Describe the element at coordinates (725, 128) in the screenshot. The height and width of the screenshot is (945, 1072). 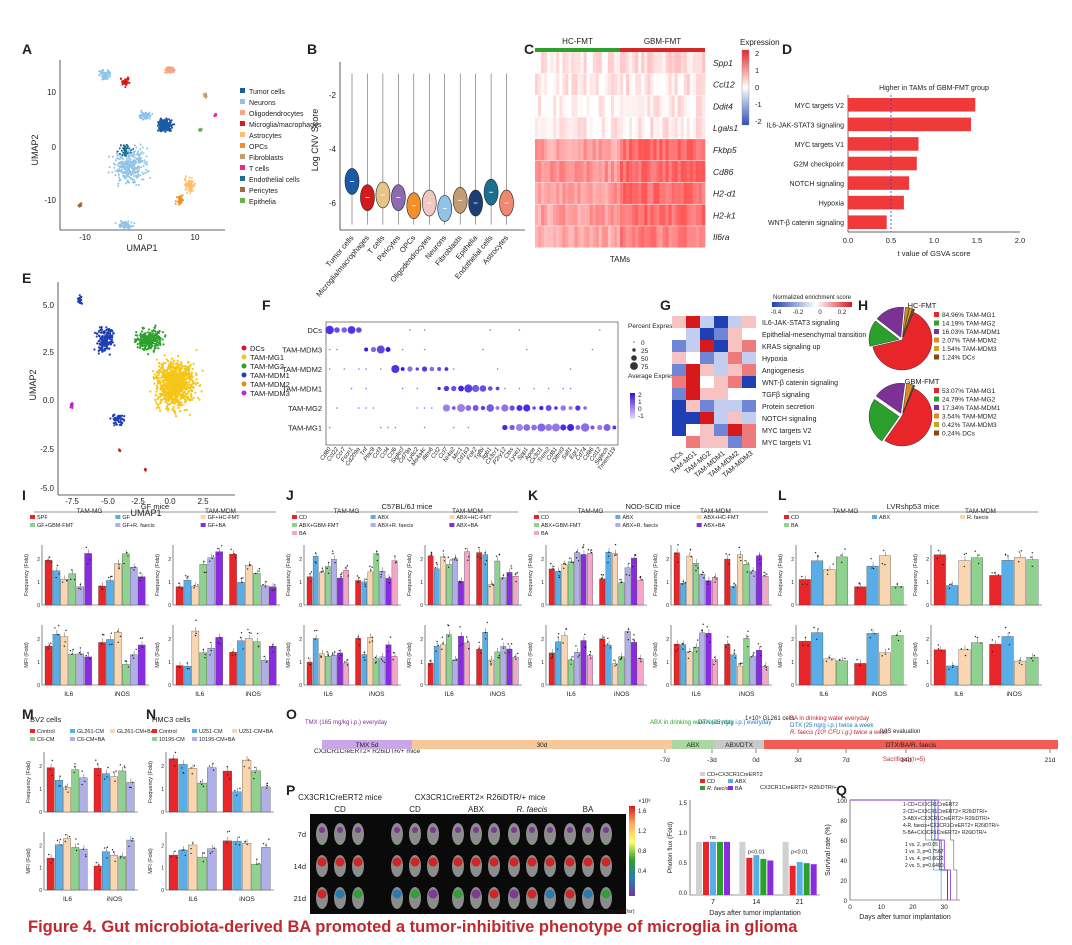
I see `gene-label: Lgals1` at that location.